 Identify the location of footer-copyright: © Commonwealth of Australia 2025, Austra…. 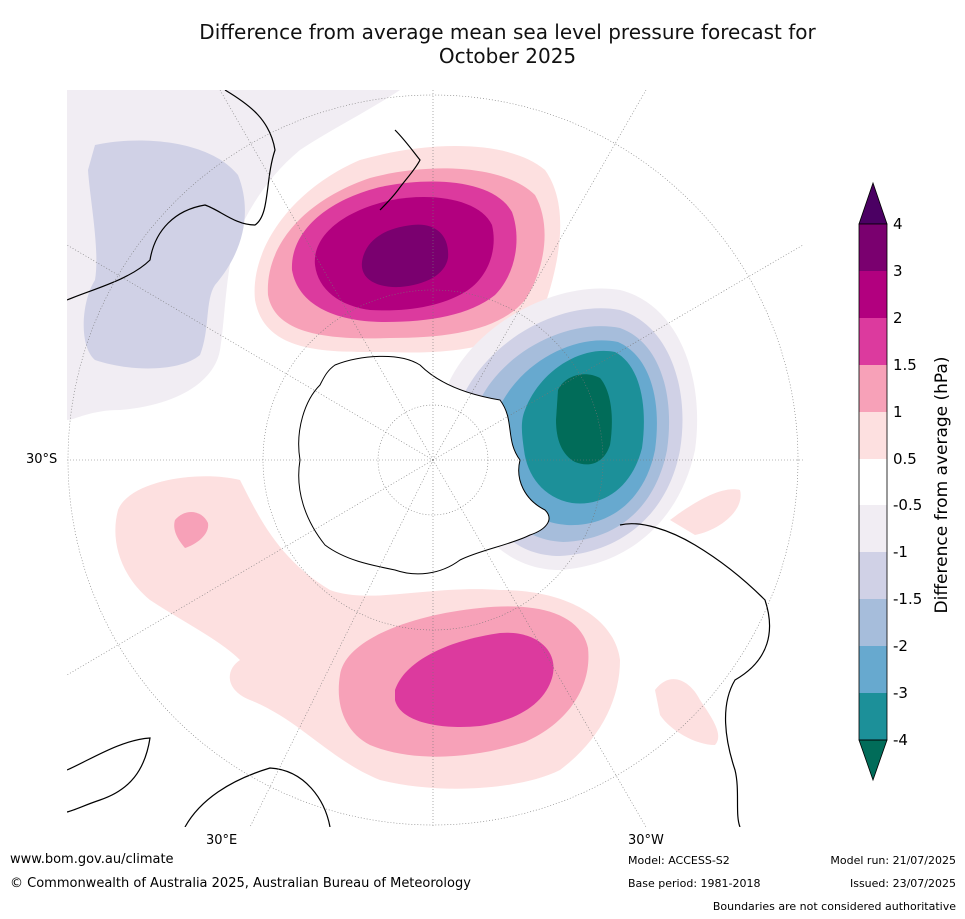
(240, 883).